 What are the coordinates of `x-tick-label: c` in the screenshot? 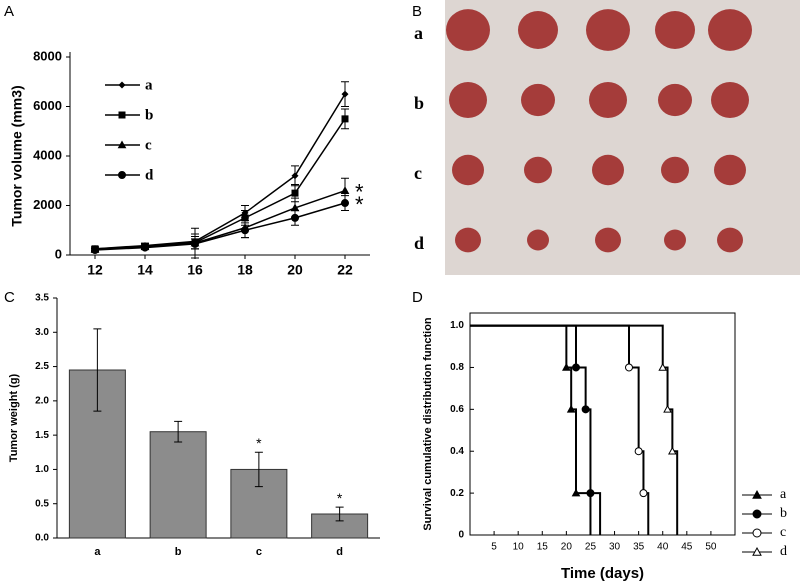 It's located at (259, 552).